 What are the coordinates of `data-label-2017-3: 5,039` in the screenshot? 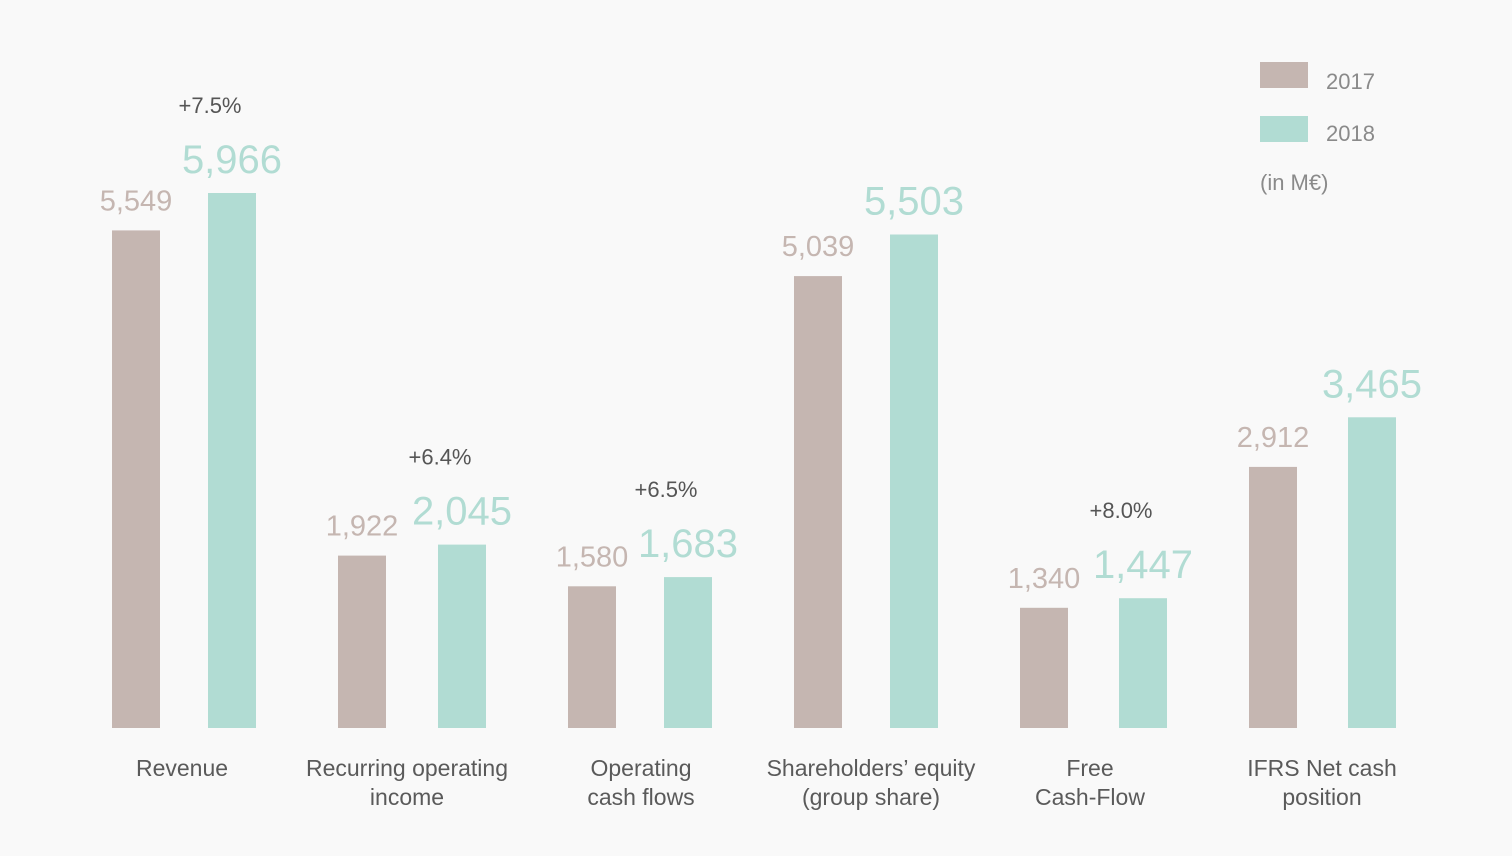 It's located at (818, 247).